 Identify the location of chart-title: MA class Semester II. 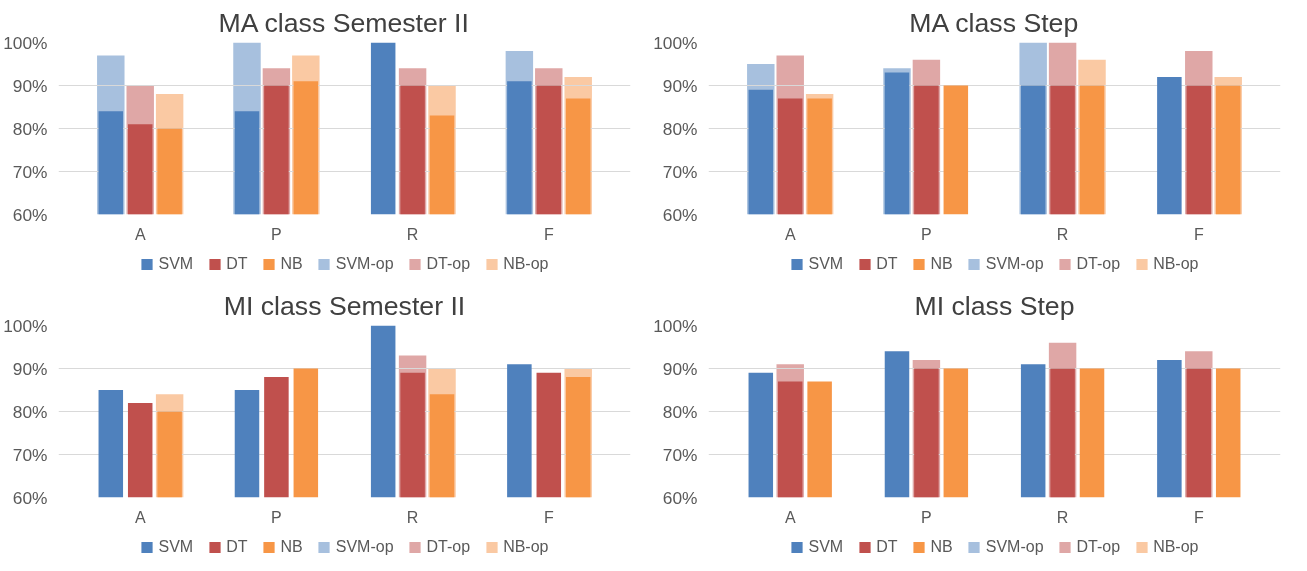
(343, 22).